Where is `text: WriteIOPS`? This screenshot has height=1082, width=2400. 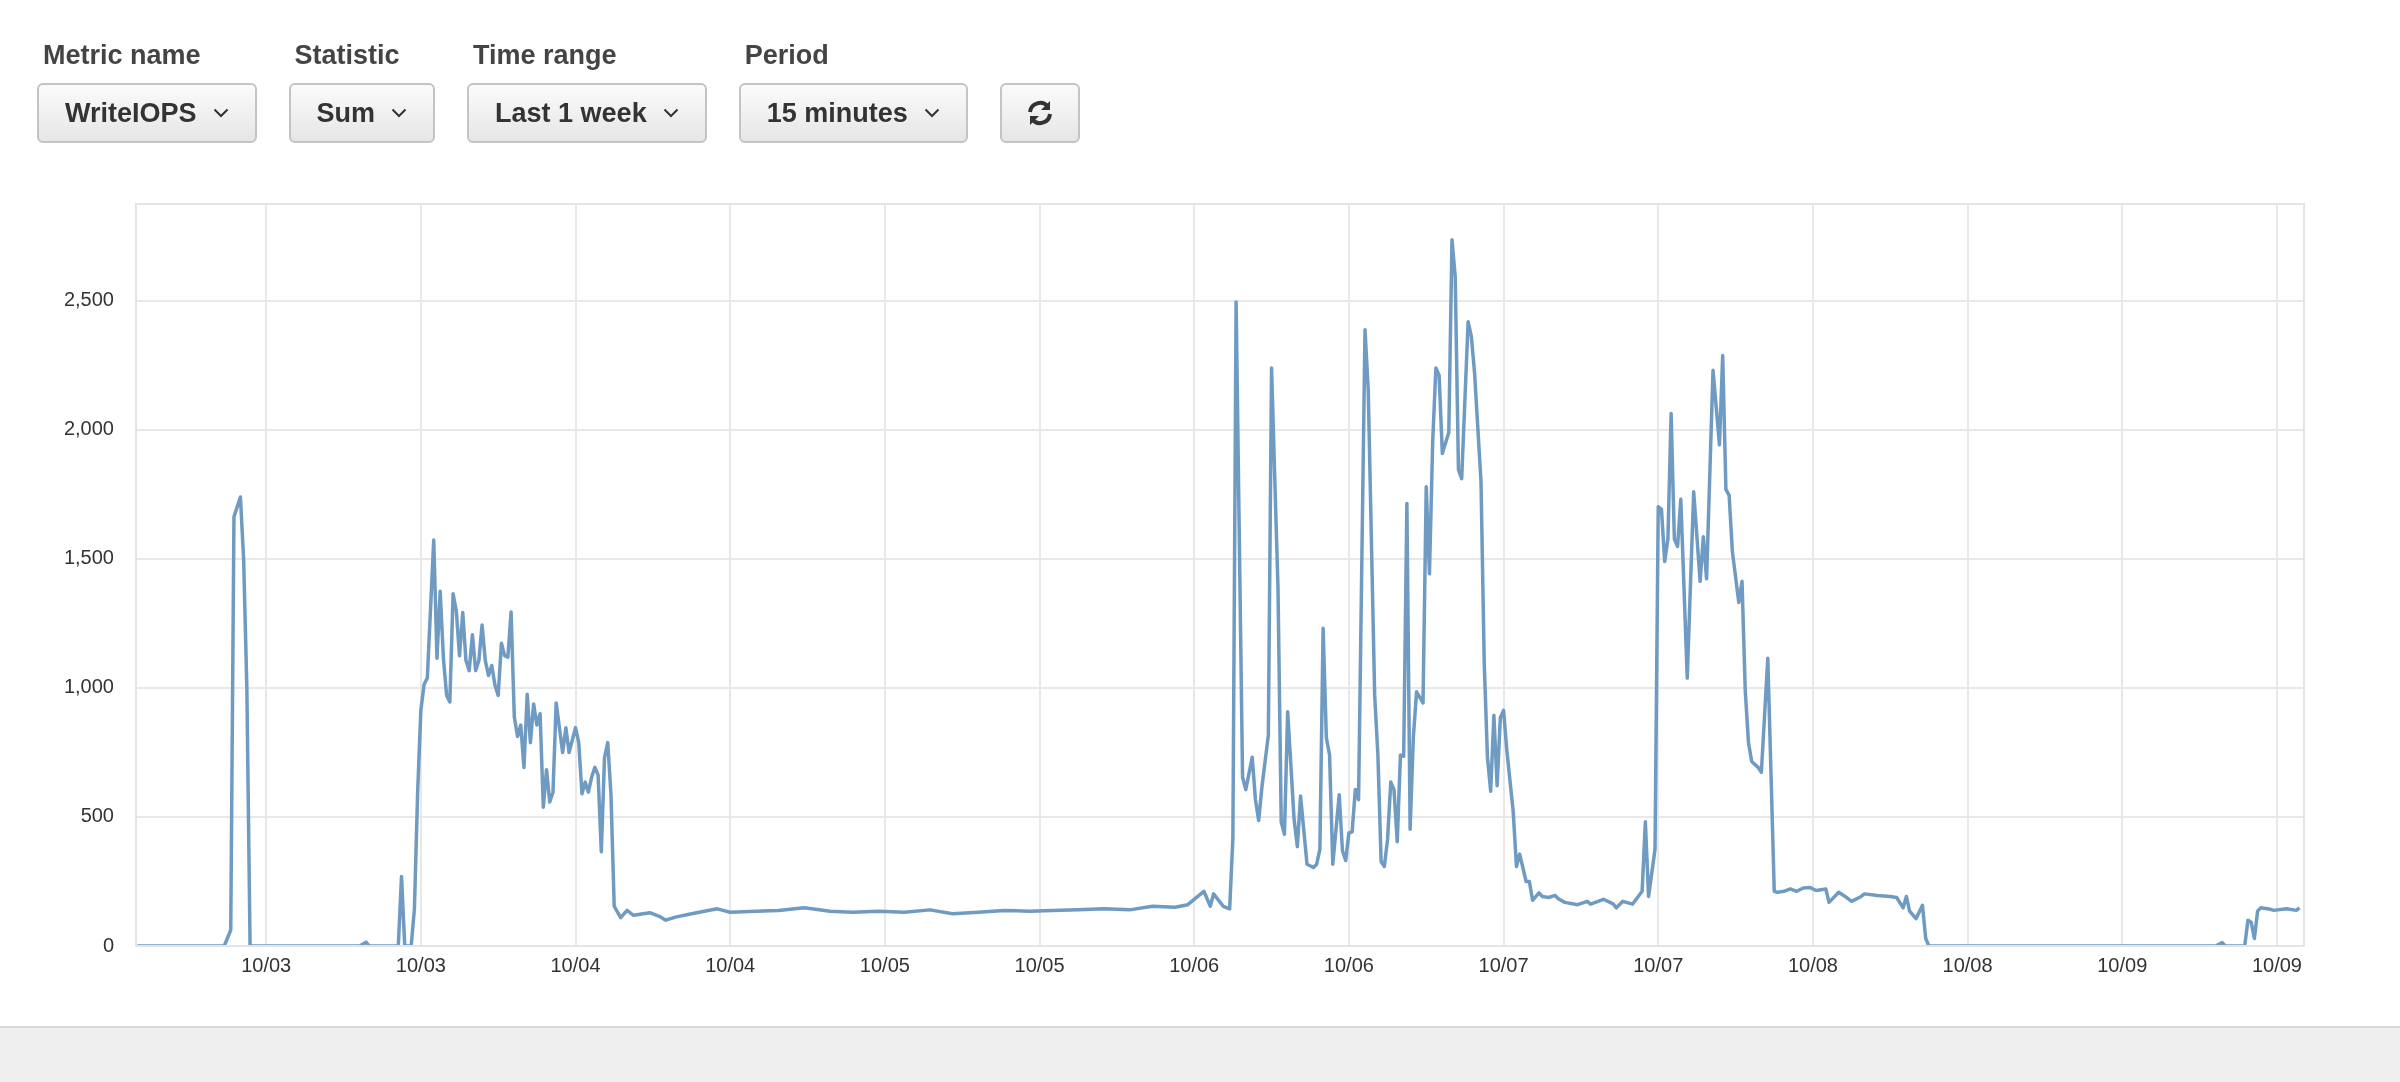 text: WriteIOPS is located at coordinates (131, 113).